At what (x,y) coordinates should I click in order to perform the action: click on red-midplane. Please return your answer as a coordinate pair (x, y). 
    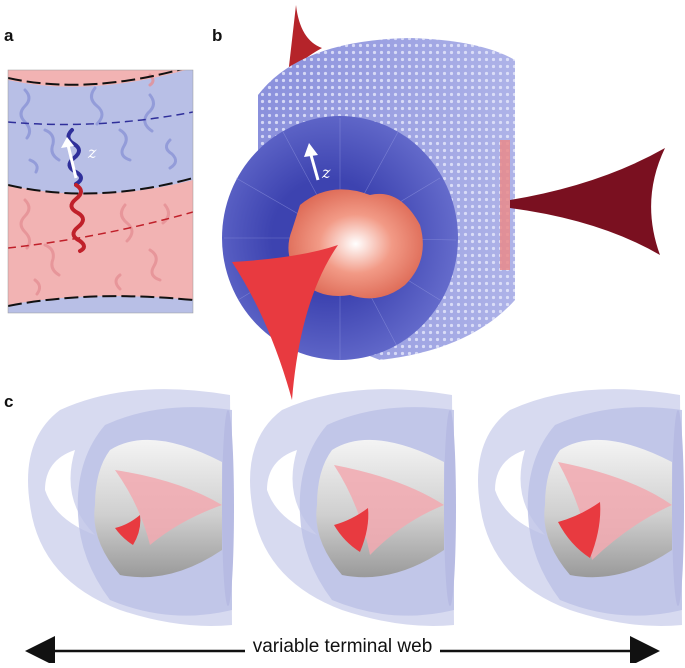
    Looking at the image, I should click on (100, 230).